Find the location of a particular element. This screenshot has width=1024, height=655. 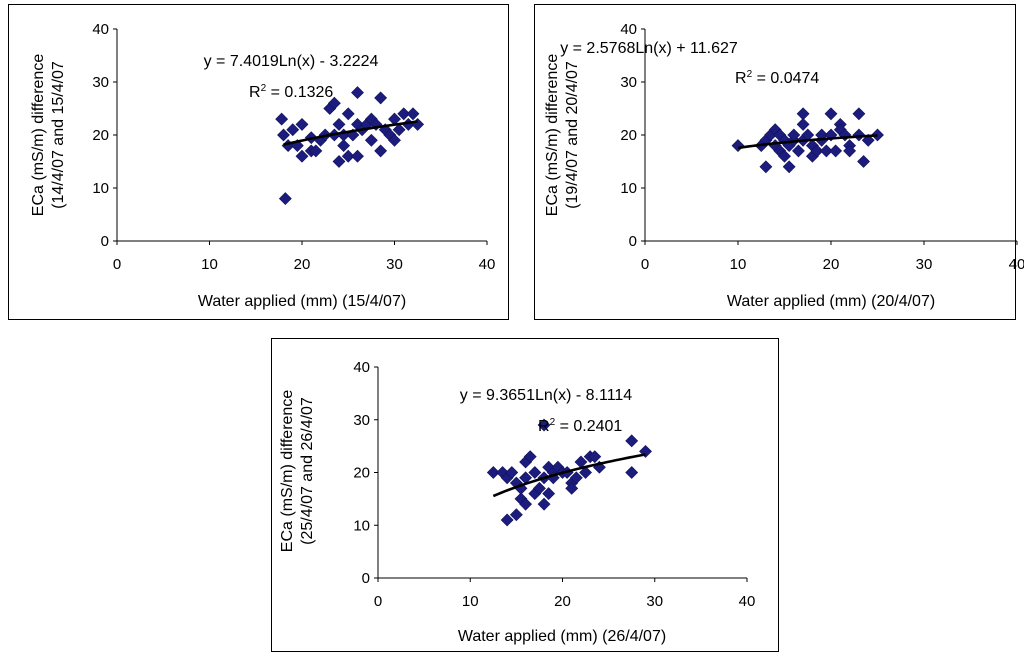

trendline-equation: y = 9.3651Ln(x) - 8.1114 is located at coordinates (546, 395).